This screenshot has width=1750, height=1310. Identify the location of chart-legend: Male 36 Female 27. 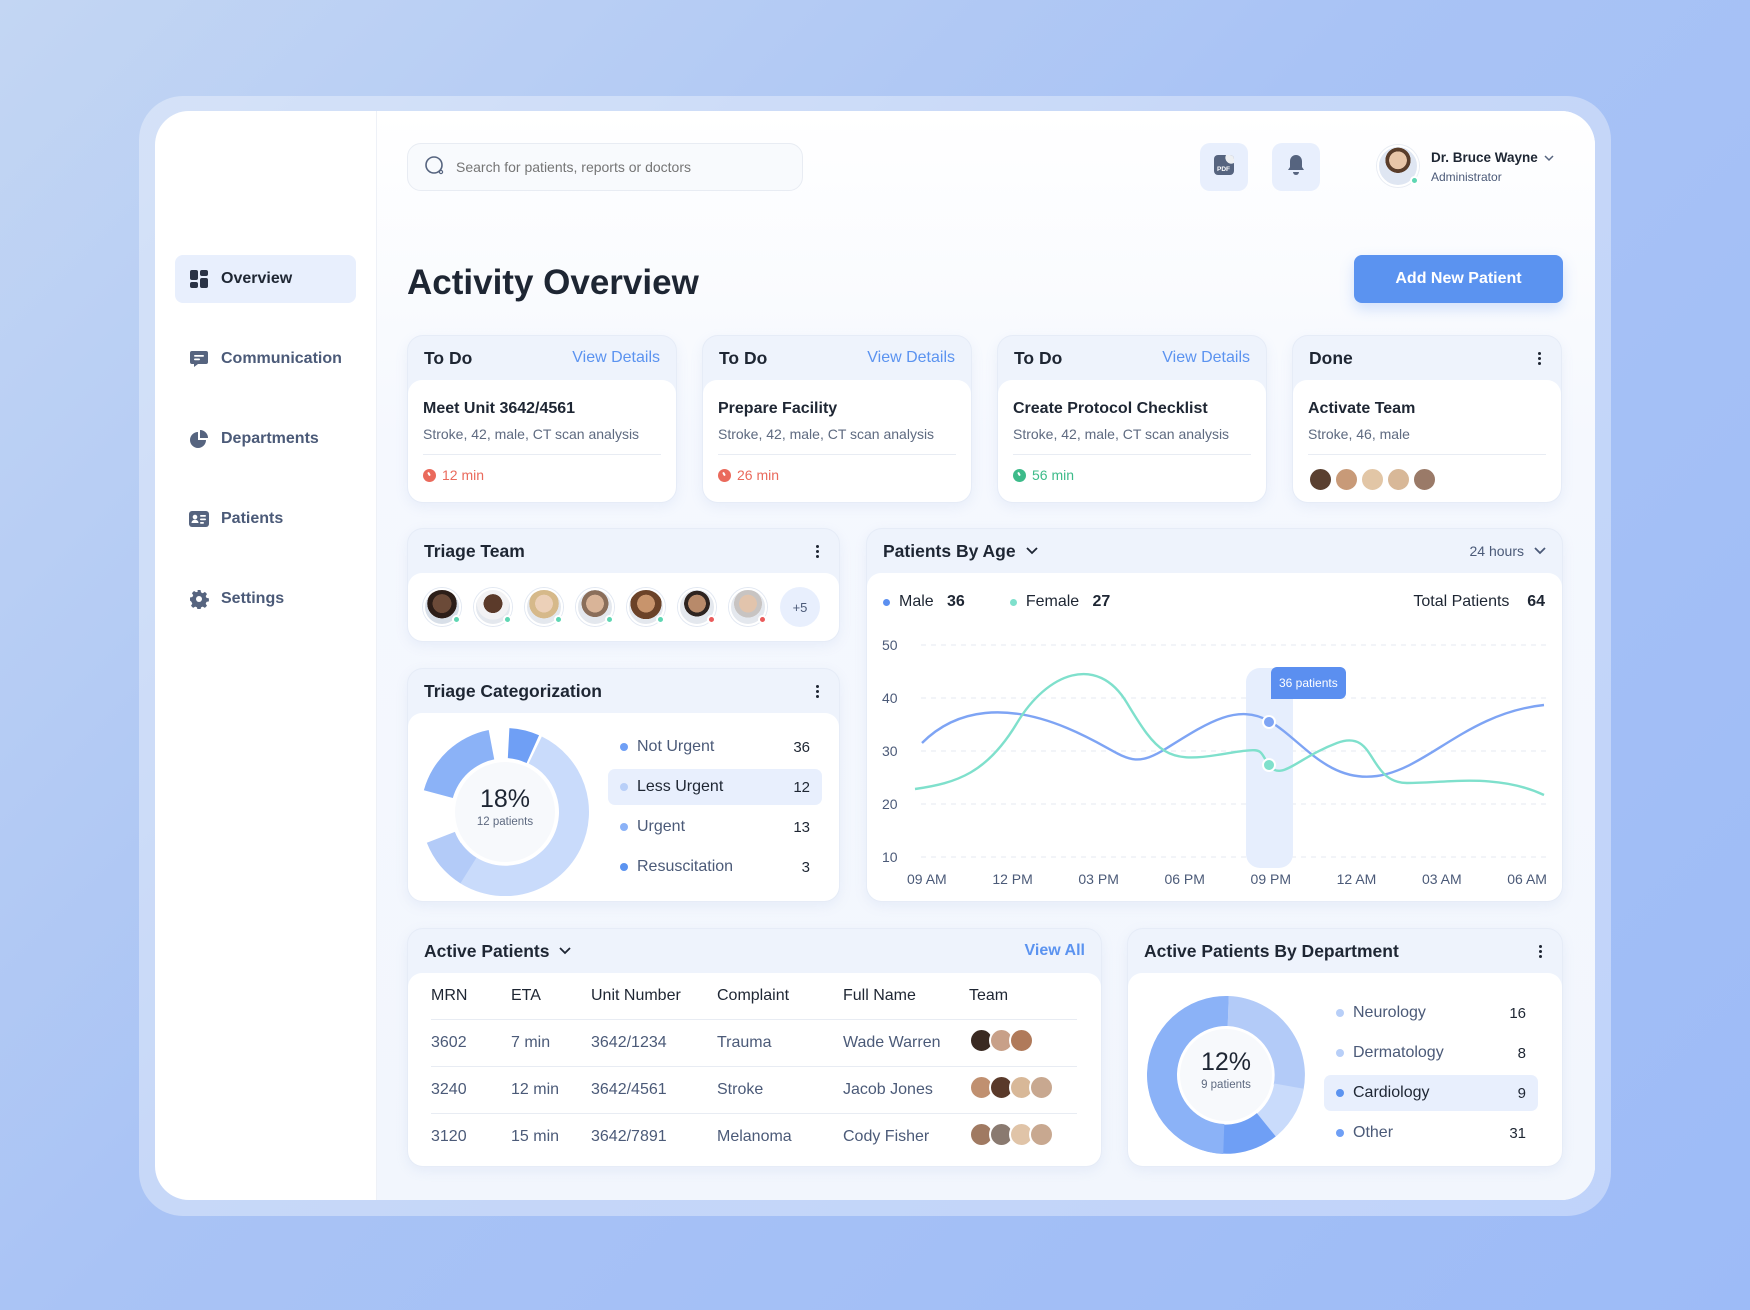
(996, 602).